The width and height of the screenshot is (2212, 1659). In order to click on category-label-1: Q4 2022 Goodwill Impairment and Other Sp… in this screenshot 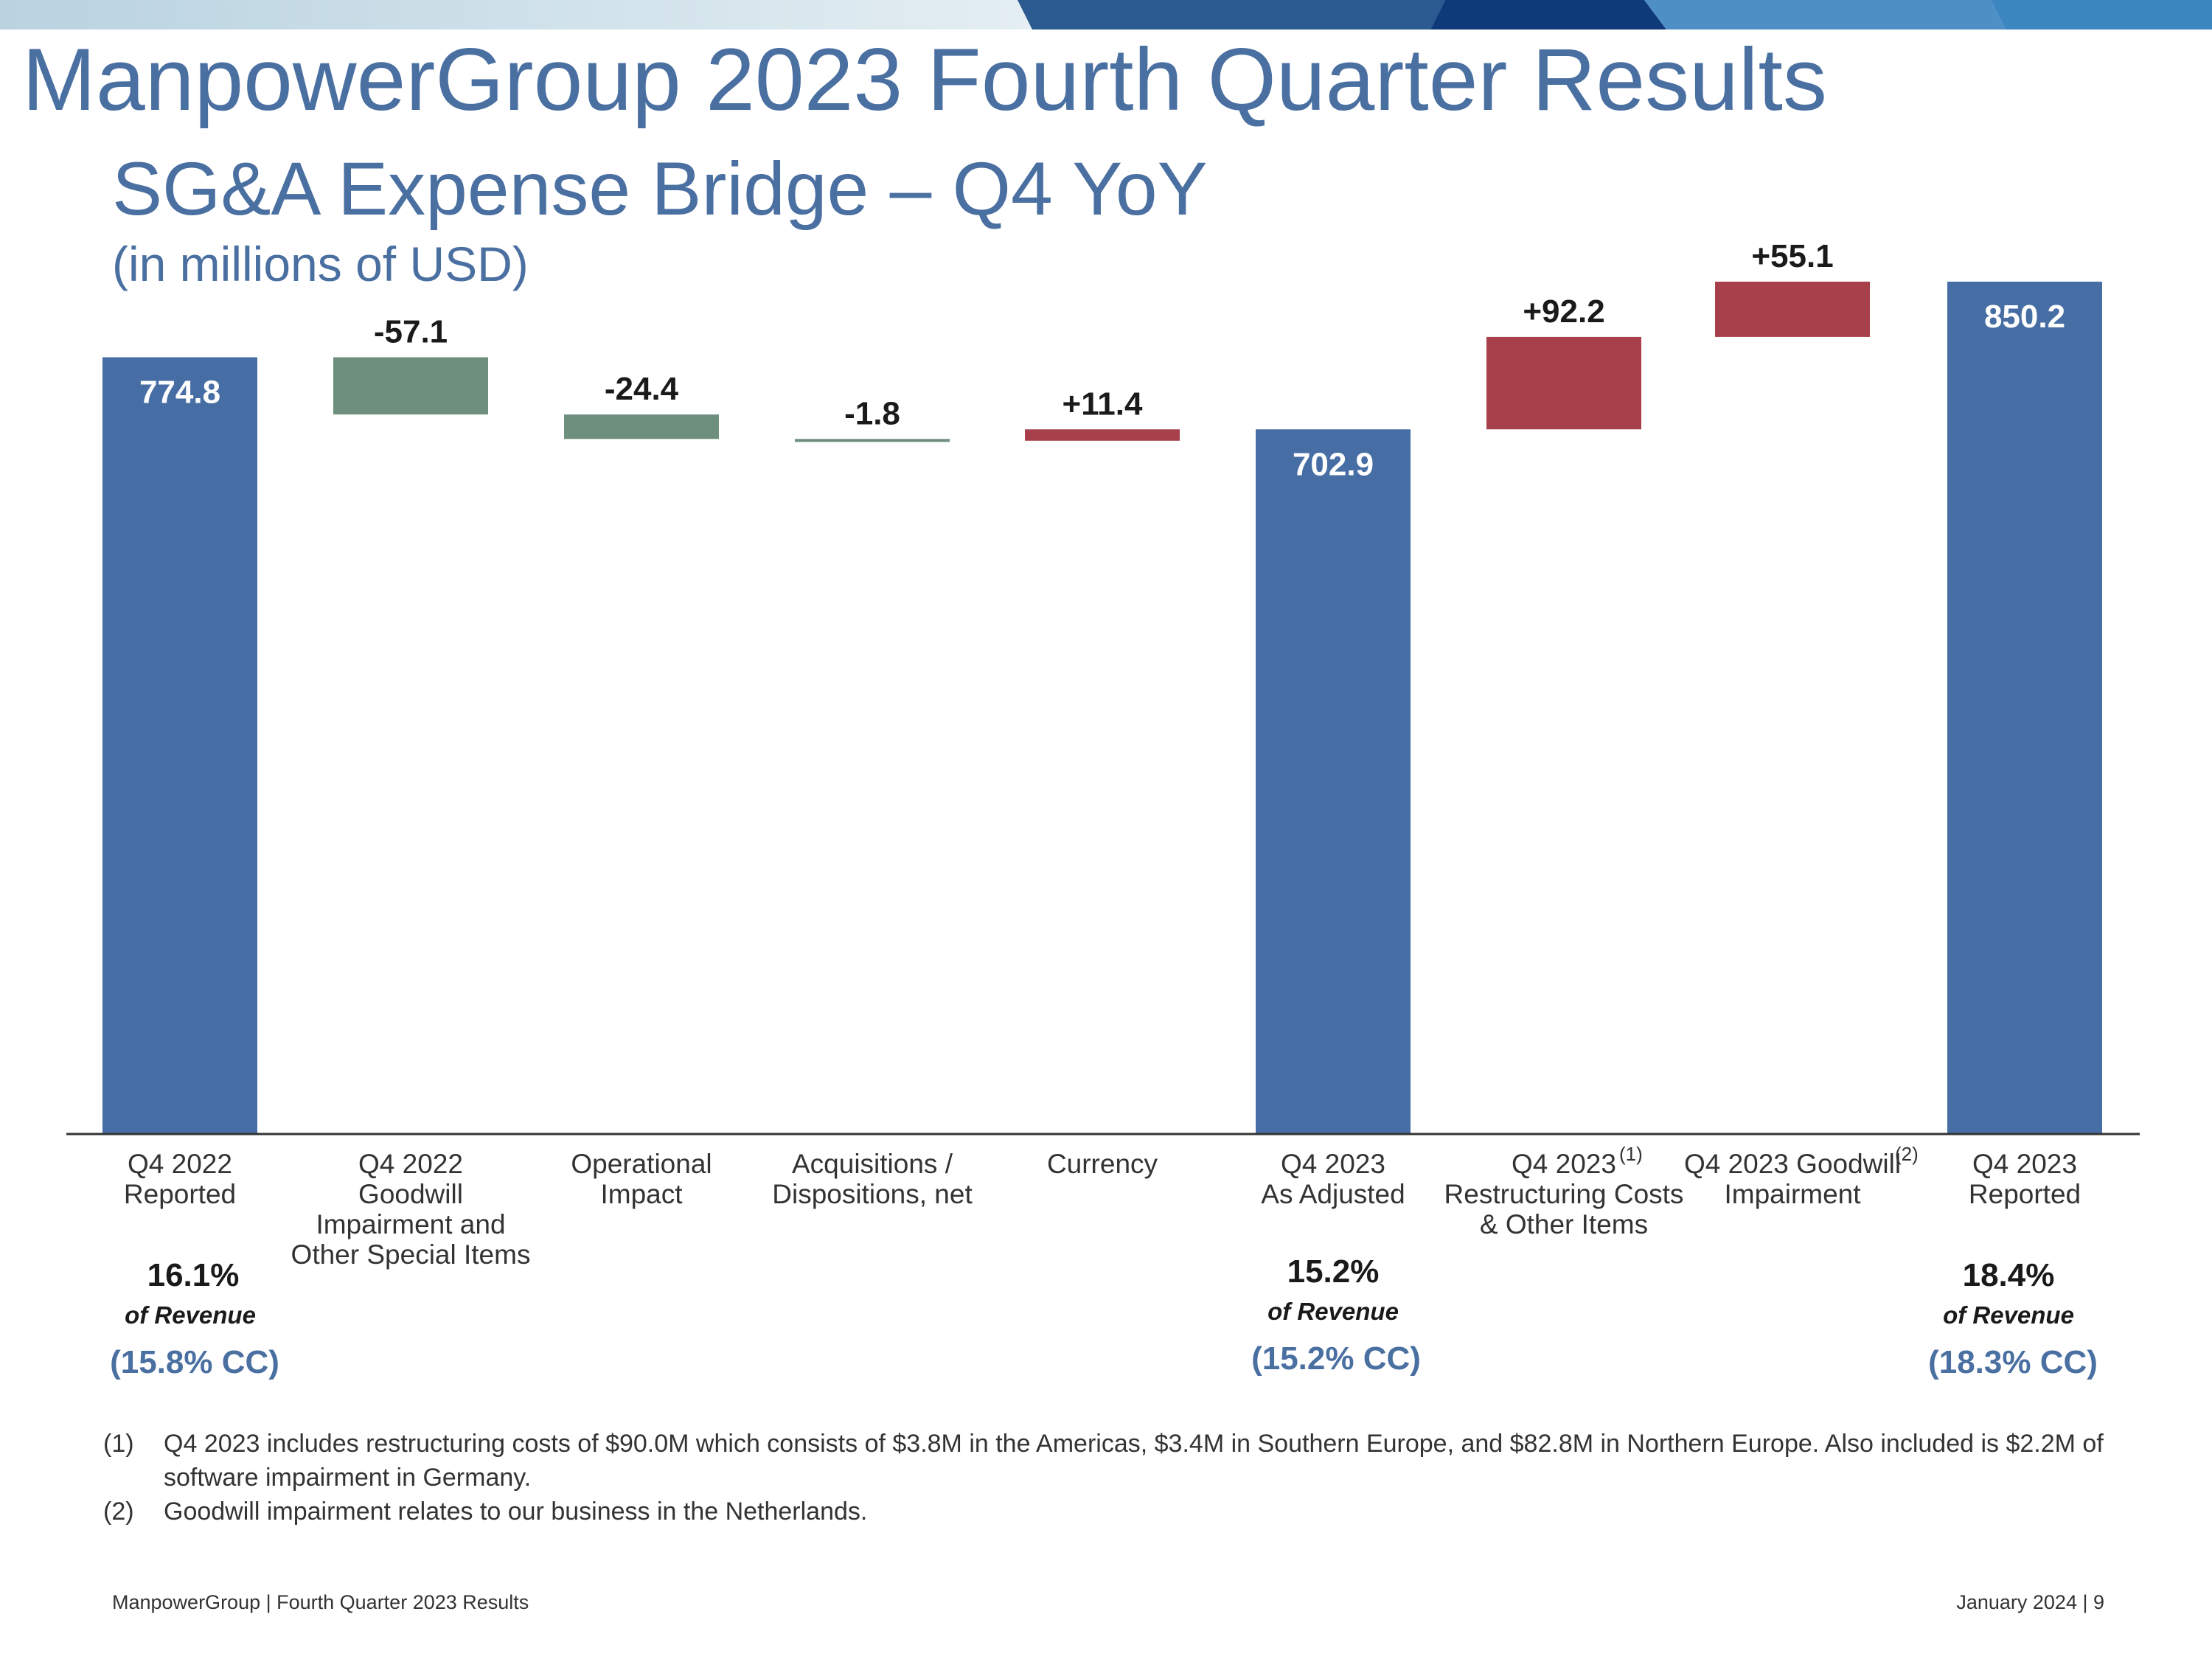, I will do `click(411, 1209)`.